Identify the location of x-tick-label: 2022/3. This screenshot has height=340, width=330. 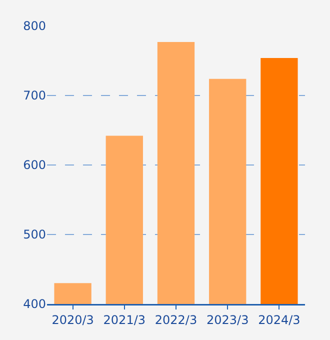
(176, 319).